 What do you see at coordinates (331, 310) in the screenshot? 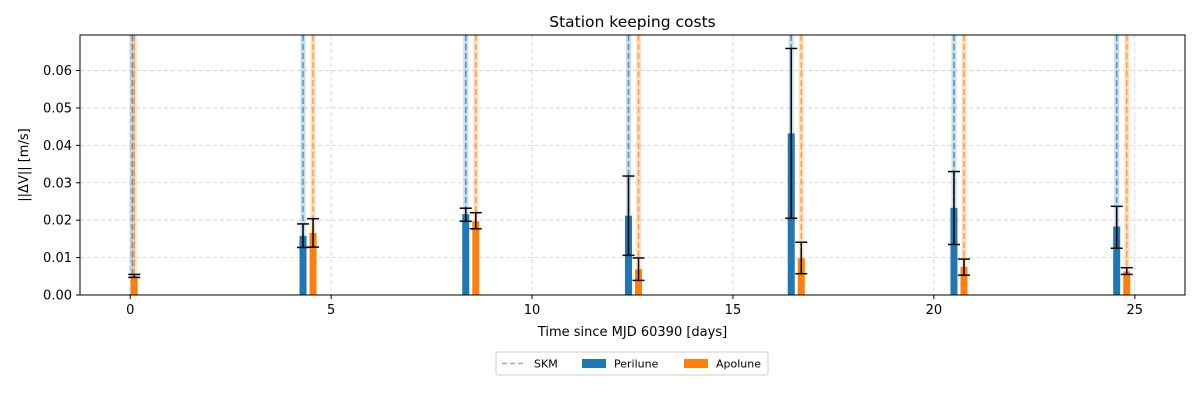
I see `x-tick-label: 5` at bounding box center [331, 310].